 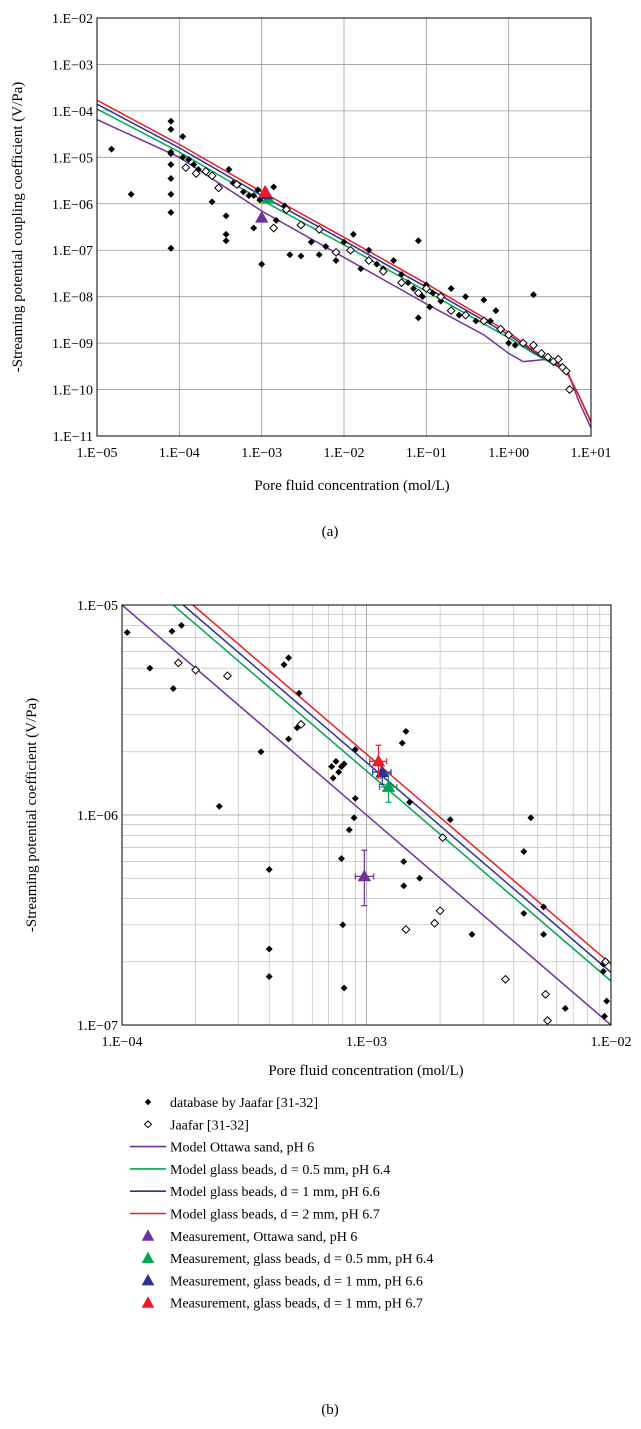 What do you see at coordinates (73, 437) in the screenshot?
I see `y-tick-label: 1.E−11` at bounding box center [73, 437].